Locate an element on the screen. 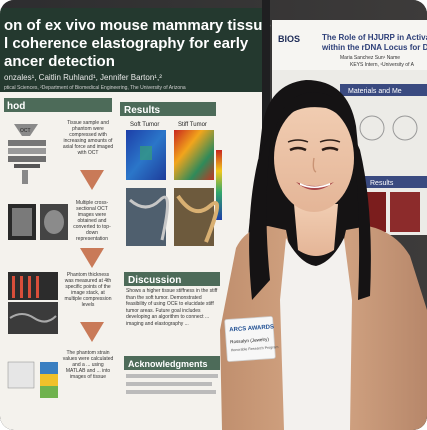  oct-diagram: OCT is located at coordinates (27, 154).